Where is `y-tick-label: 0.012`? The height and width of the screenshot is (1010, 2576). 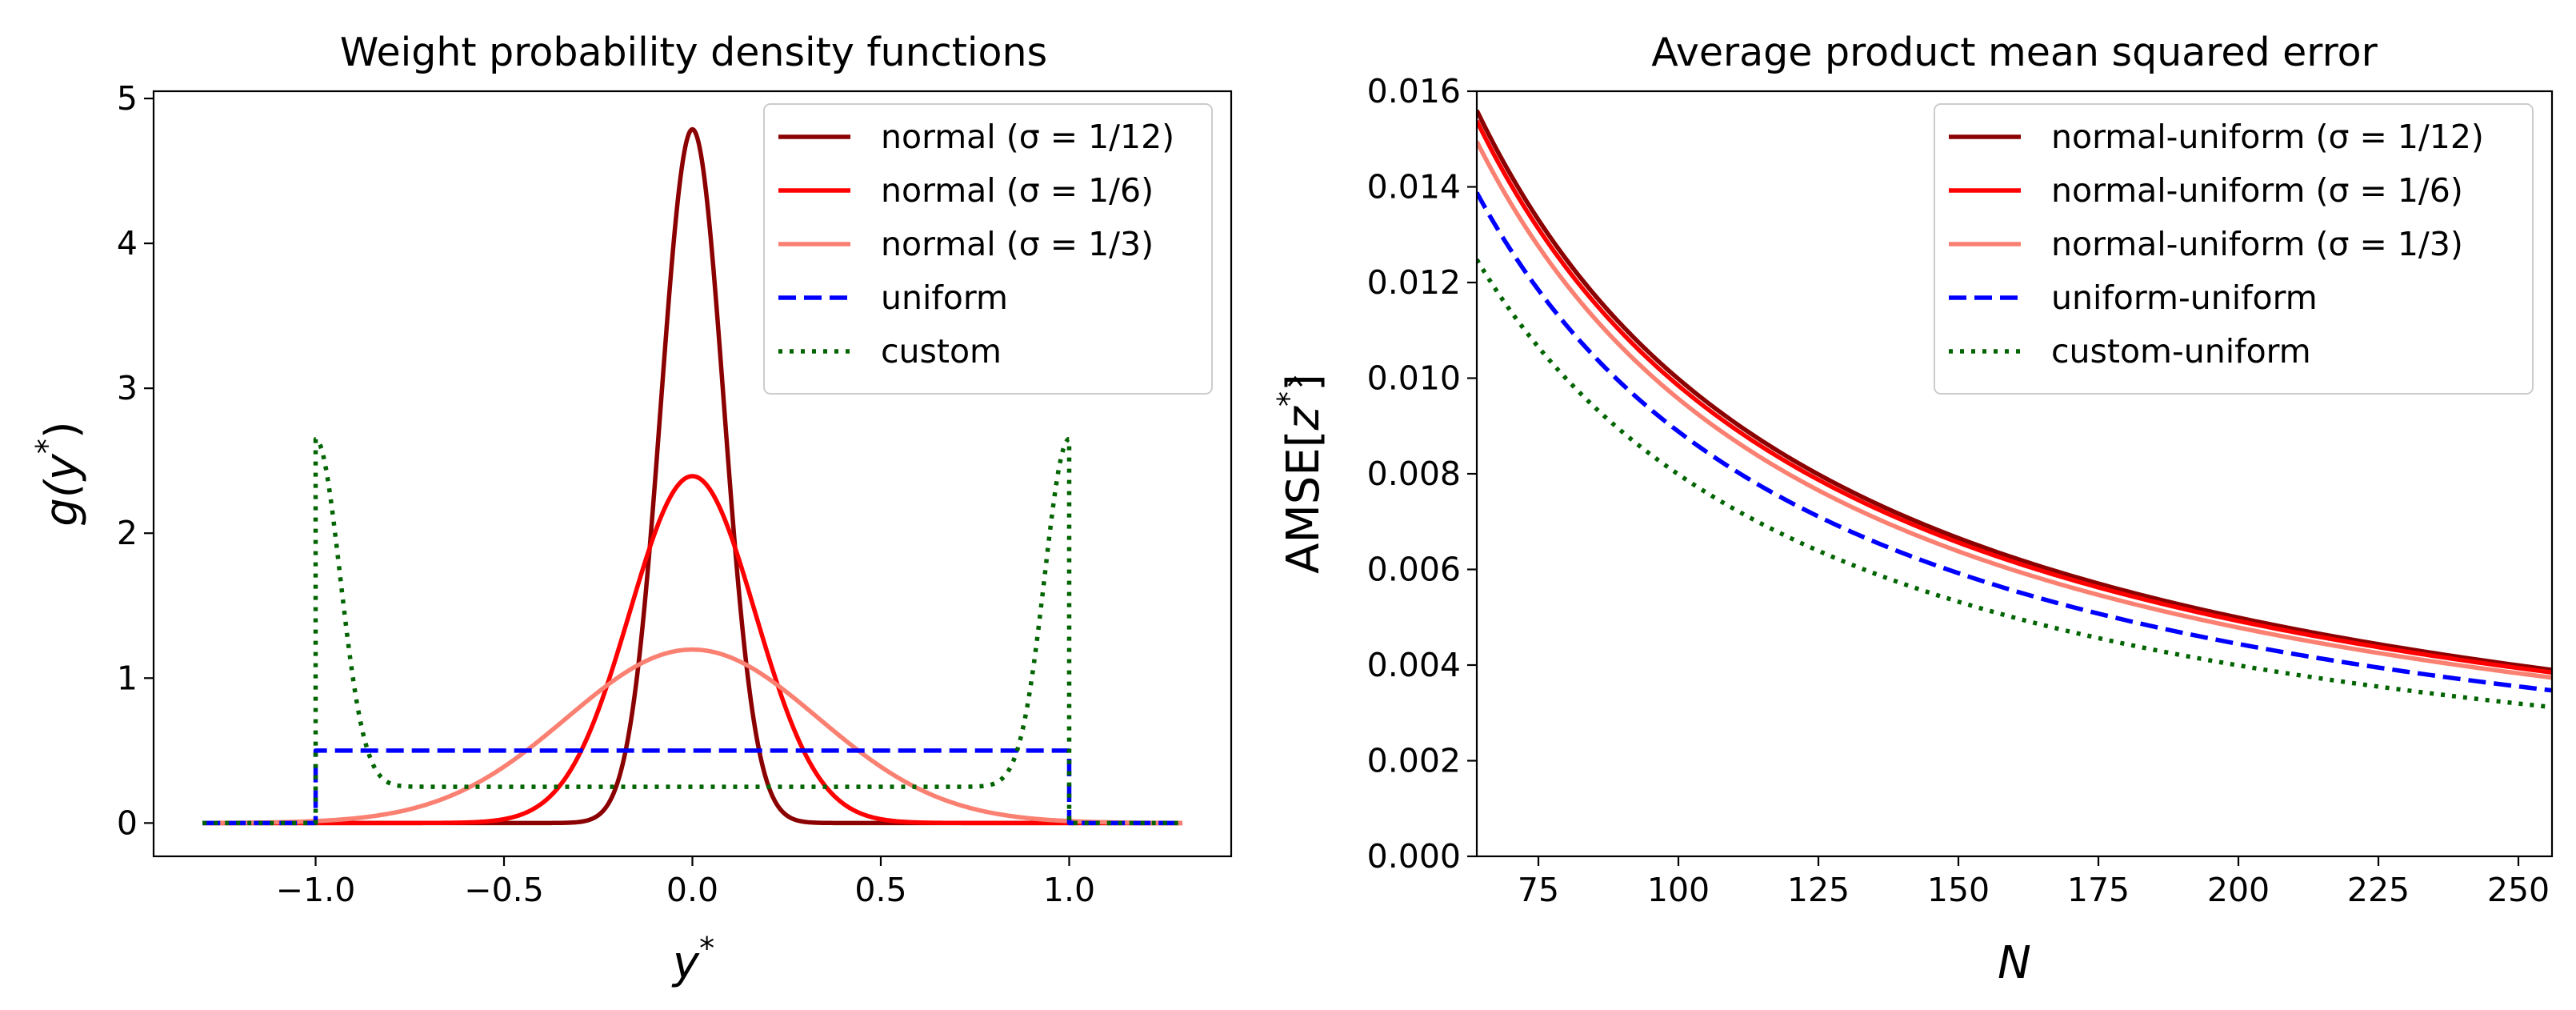 y-tick-label: 0.012 is located at coordinates (1414, 282).